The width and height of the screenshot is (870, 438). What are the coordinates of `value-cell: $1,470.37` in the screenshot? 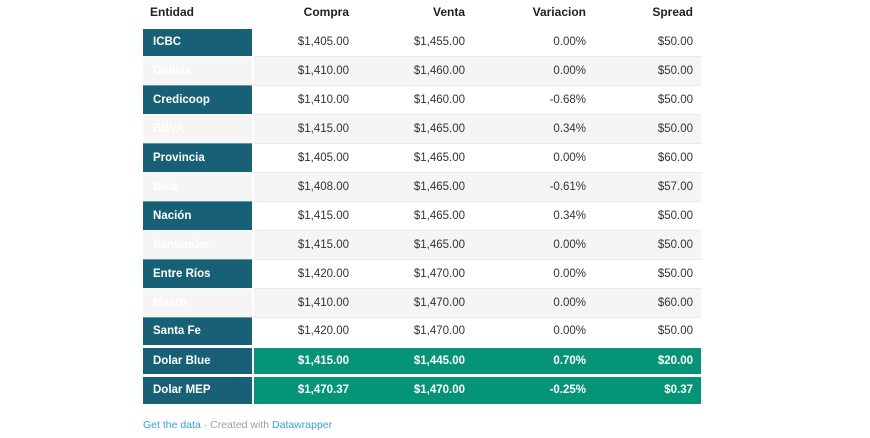 It's located at (305, 388).